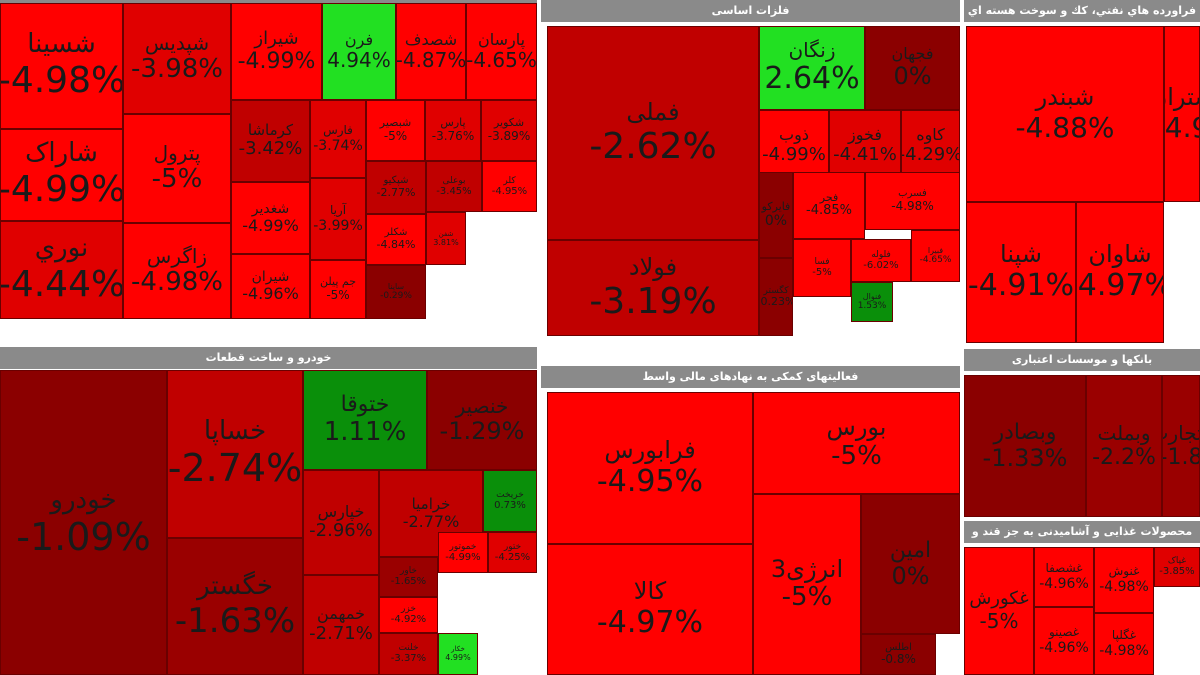  Describe the element at coordinates (463, 552) in the screenshot. I see `heatmap-tile: خموتور -4.99%` at that location.